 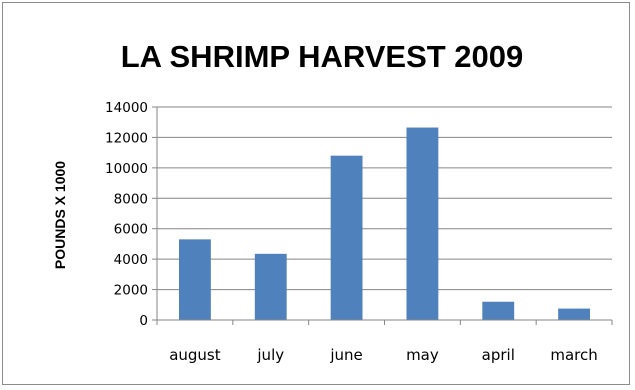 I want to click on x-category-label: april, so click(x=498, y=355).